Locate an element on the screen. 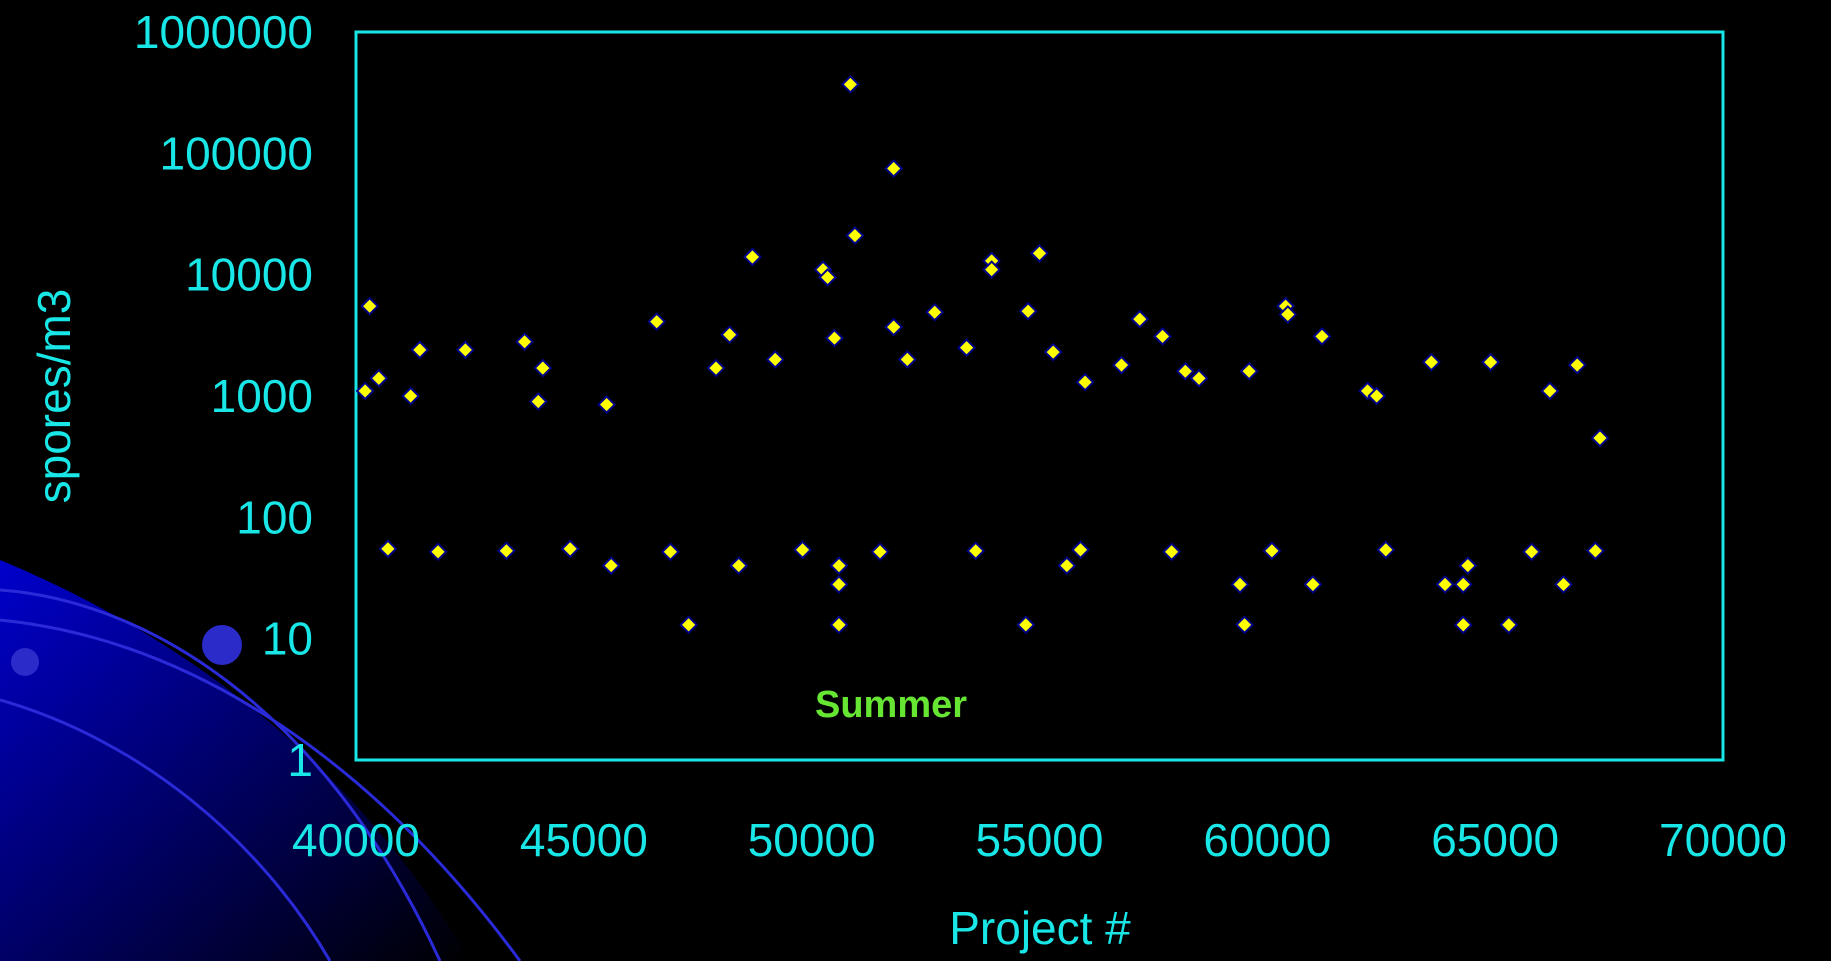 Image resolution: width=1831 pixels, height=961 pixels. y-axis-ticks: 1 10 100 1000 10000 100000 1000000 is located at coordinates (223, 396).